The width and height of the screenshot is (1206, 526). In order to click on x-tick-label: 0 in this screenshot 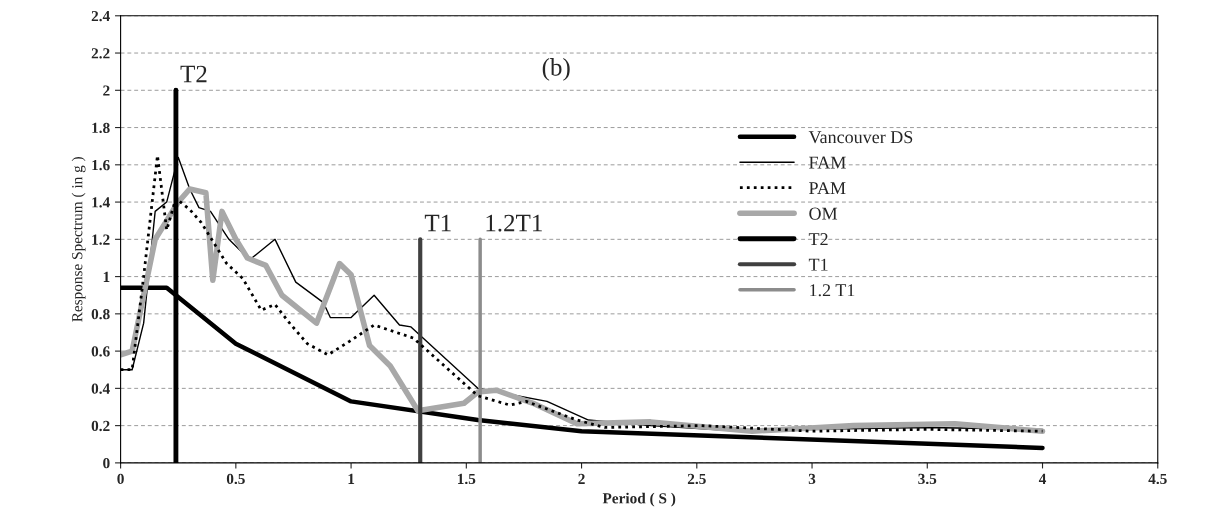, I will do `click(120, 479)`.